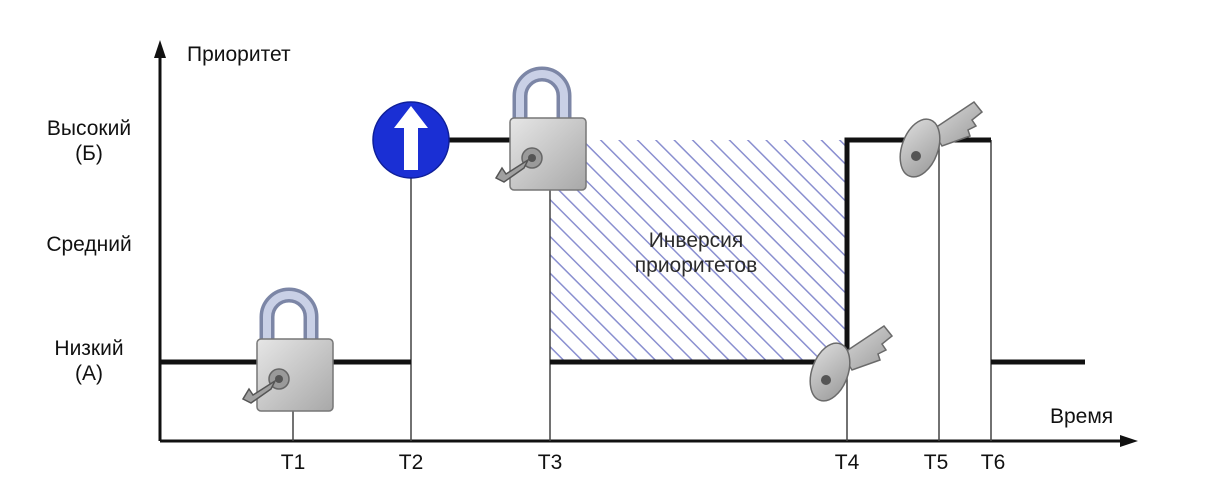  What do you see at coordinates (89, 128) in the screenshot?
I see `level-high-name: Высокий` at bounding box center [89, 128].